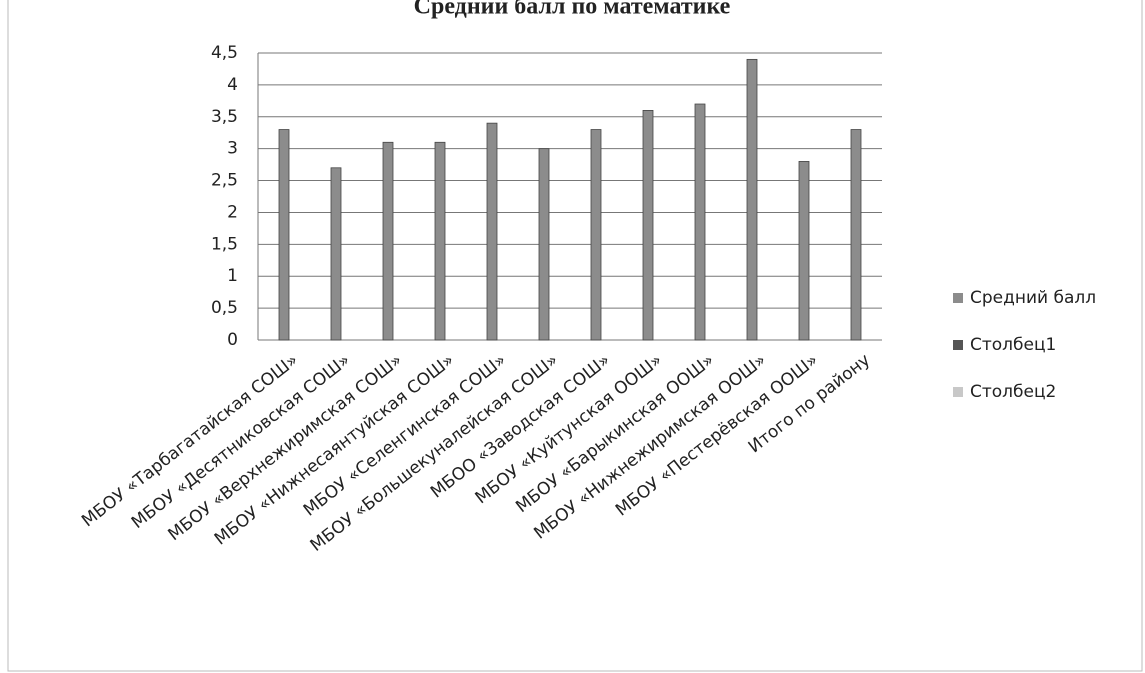  What do you see at coordinates (1033, 298) in the screenshot?
I see `legend-label: Средний балл` at bounding box center [1033, 298].